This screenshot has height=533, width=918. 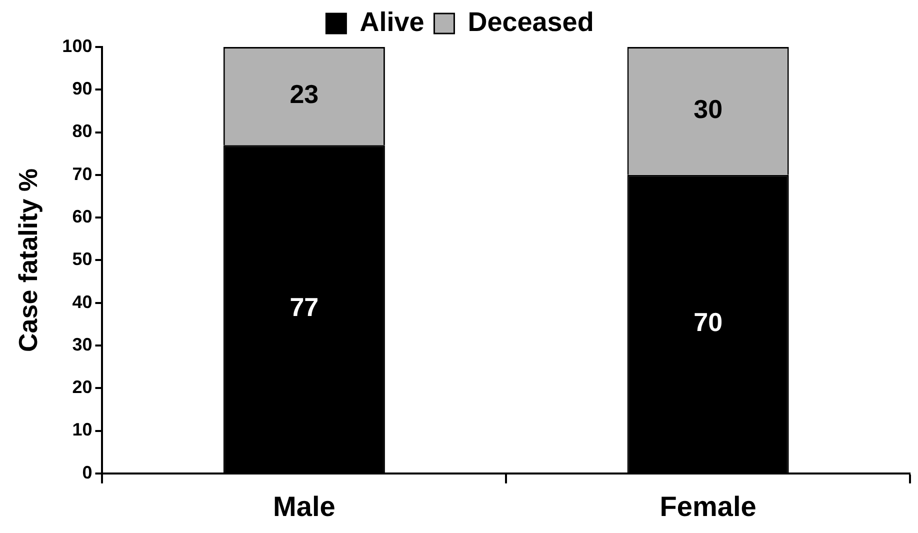 What do you see at coordinates (82, 174) in the screenshot?
I see `y-tick-label: 70` at bounding box center [82, 174].